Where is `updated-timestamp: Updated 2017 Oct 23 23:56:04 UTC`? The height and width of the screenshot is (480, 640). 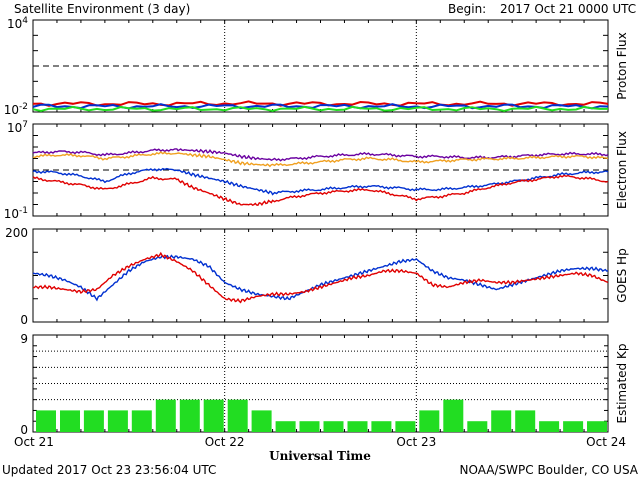
updated-timestamp: Updated 2017 Oct 23 23:56:04 UTC is located at coordinates (109, 470).